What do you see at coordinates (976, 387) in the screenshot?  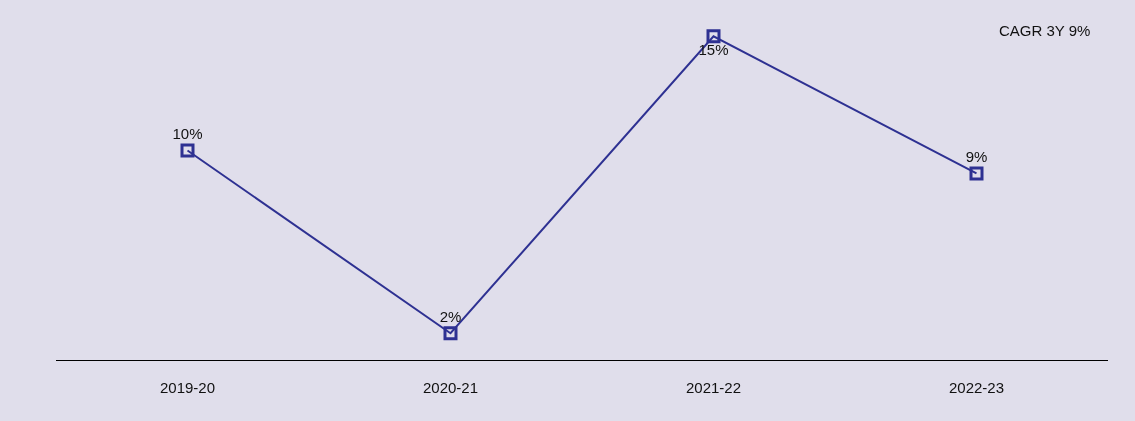 I see `x-tick-label: 2022-23` at bounding box center [976, 387].